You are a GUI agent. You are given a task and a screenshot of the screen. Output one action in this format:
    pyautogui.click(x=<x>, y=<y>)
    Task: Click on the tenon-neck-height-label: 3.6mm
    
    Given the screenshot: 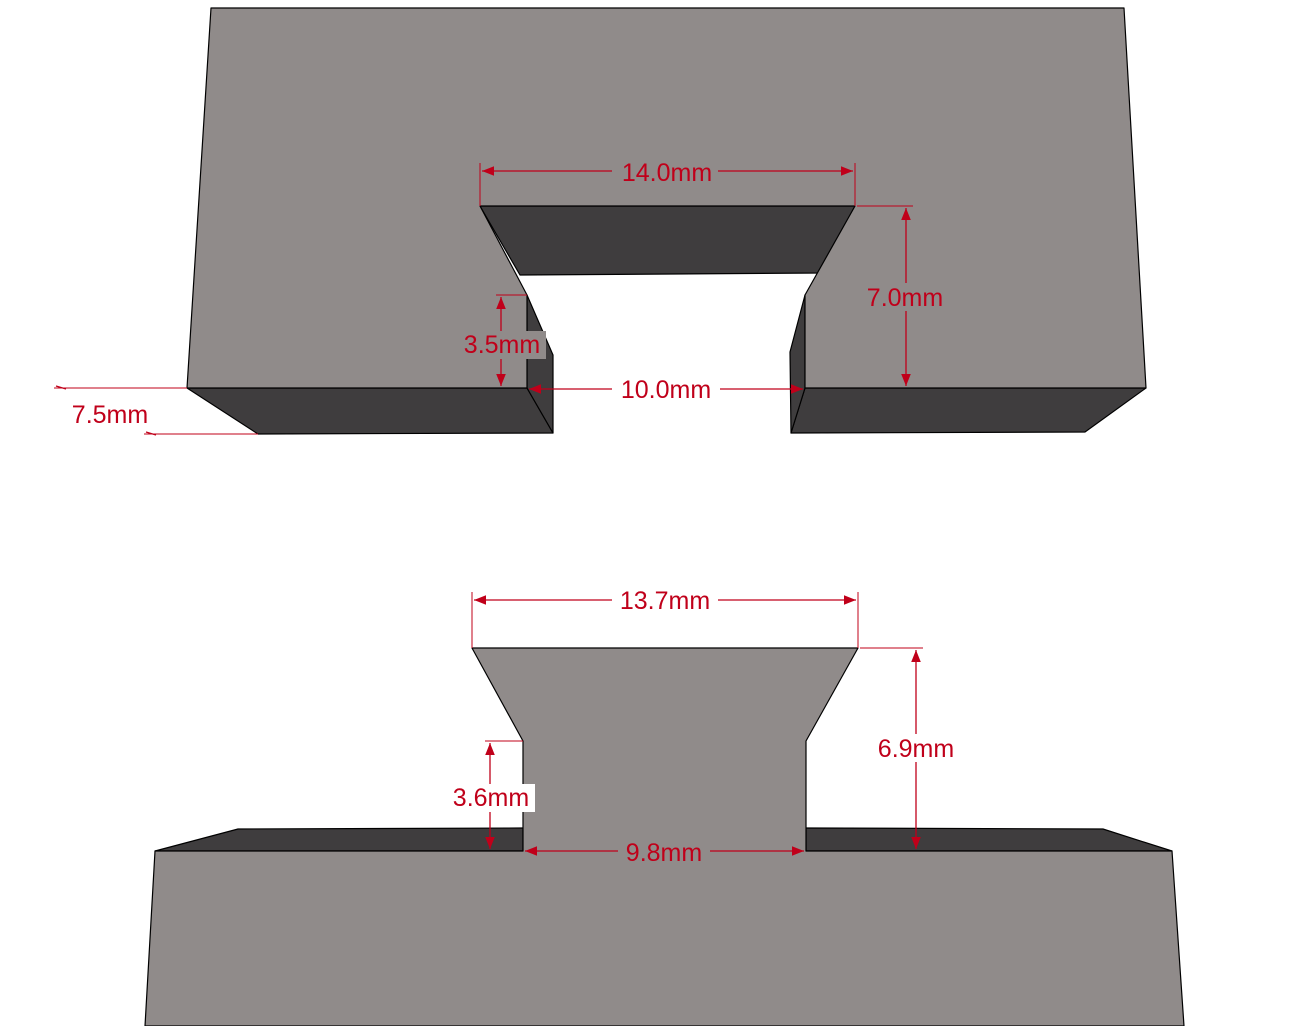 What is the action you would take?
    pyautogui.click(x=491, y=798)
    